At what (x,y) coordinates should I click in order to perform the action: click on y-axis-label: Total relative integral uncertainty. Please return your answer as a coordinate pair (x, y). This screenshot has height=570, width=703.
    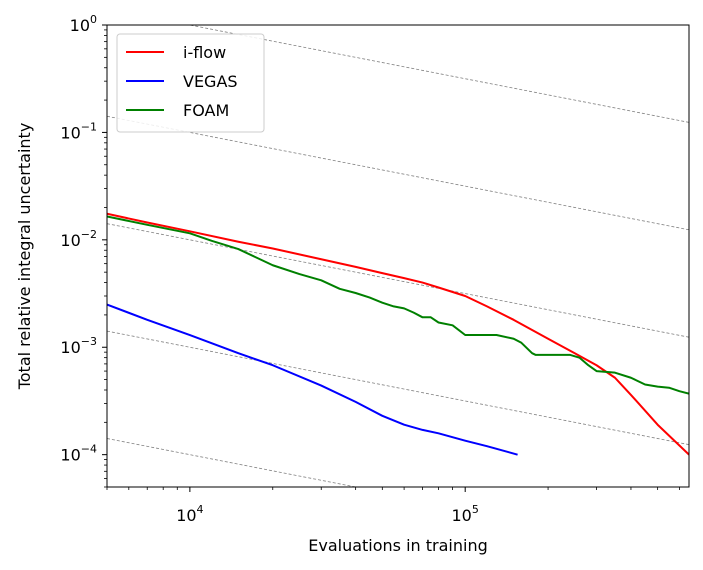
    Looking at the image, I should click on (24, 257).